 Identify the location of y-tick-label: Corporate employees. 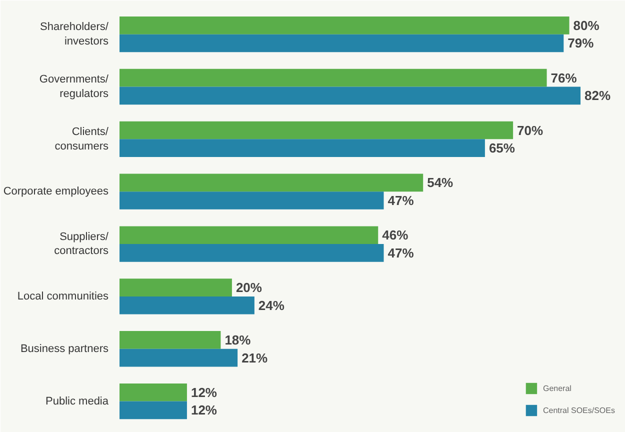
(56, 192).